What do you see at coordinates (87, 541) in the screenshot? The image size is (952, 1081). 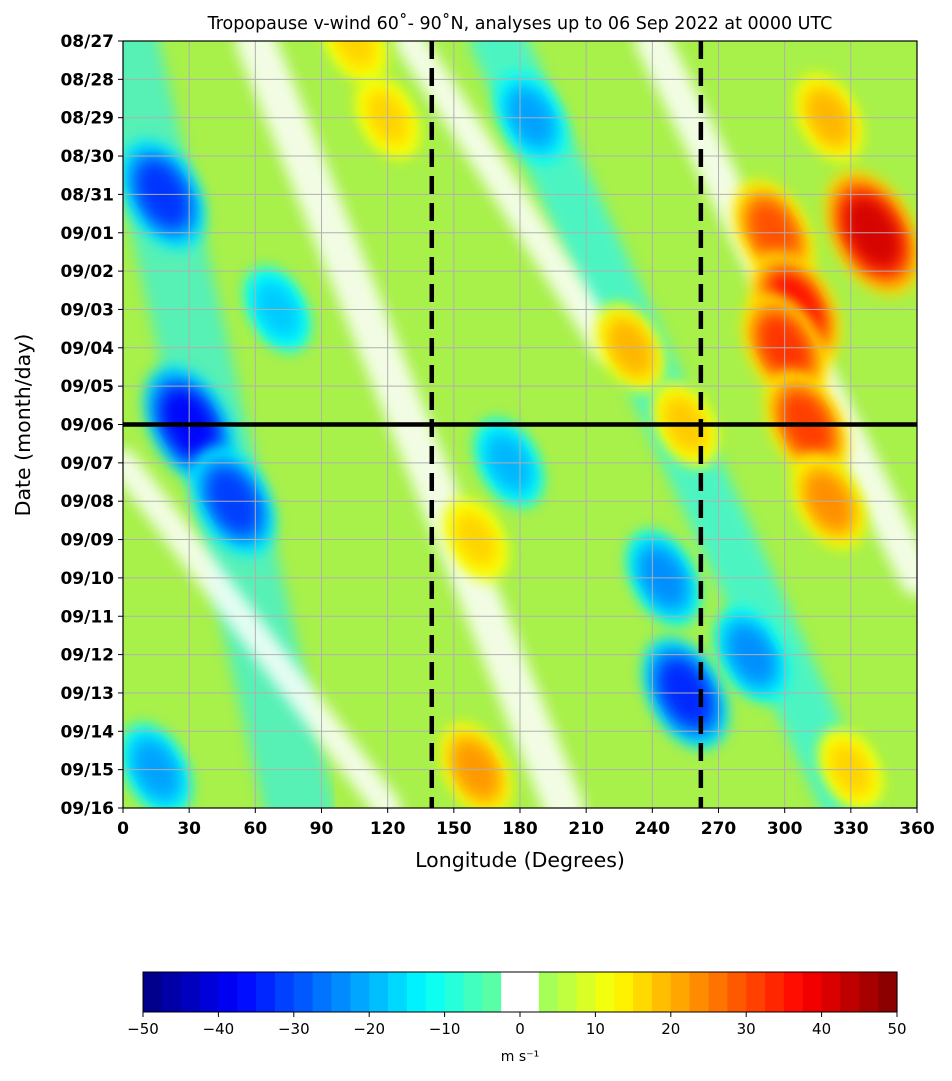 I see `y-tick-label: 09/09` at bounding box center [87, 541].